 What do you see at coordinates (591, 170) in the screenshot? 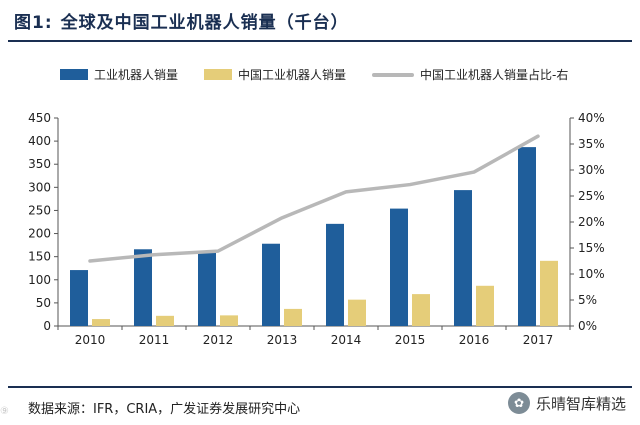
I see `y-right-tick-label: 30%` at bounding box center [591, 170].